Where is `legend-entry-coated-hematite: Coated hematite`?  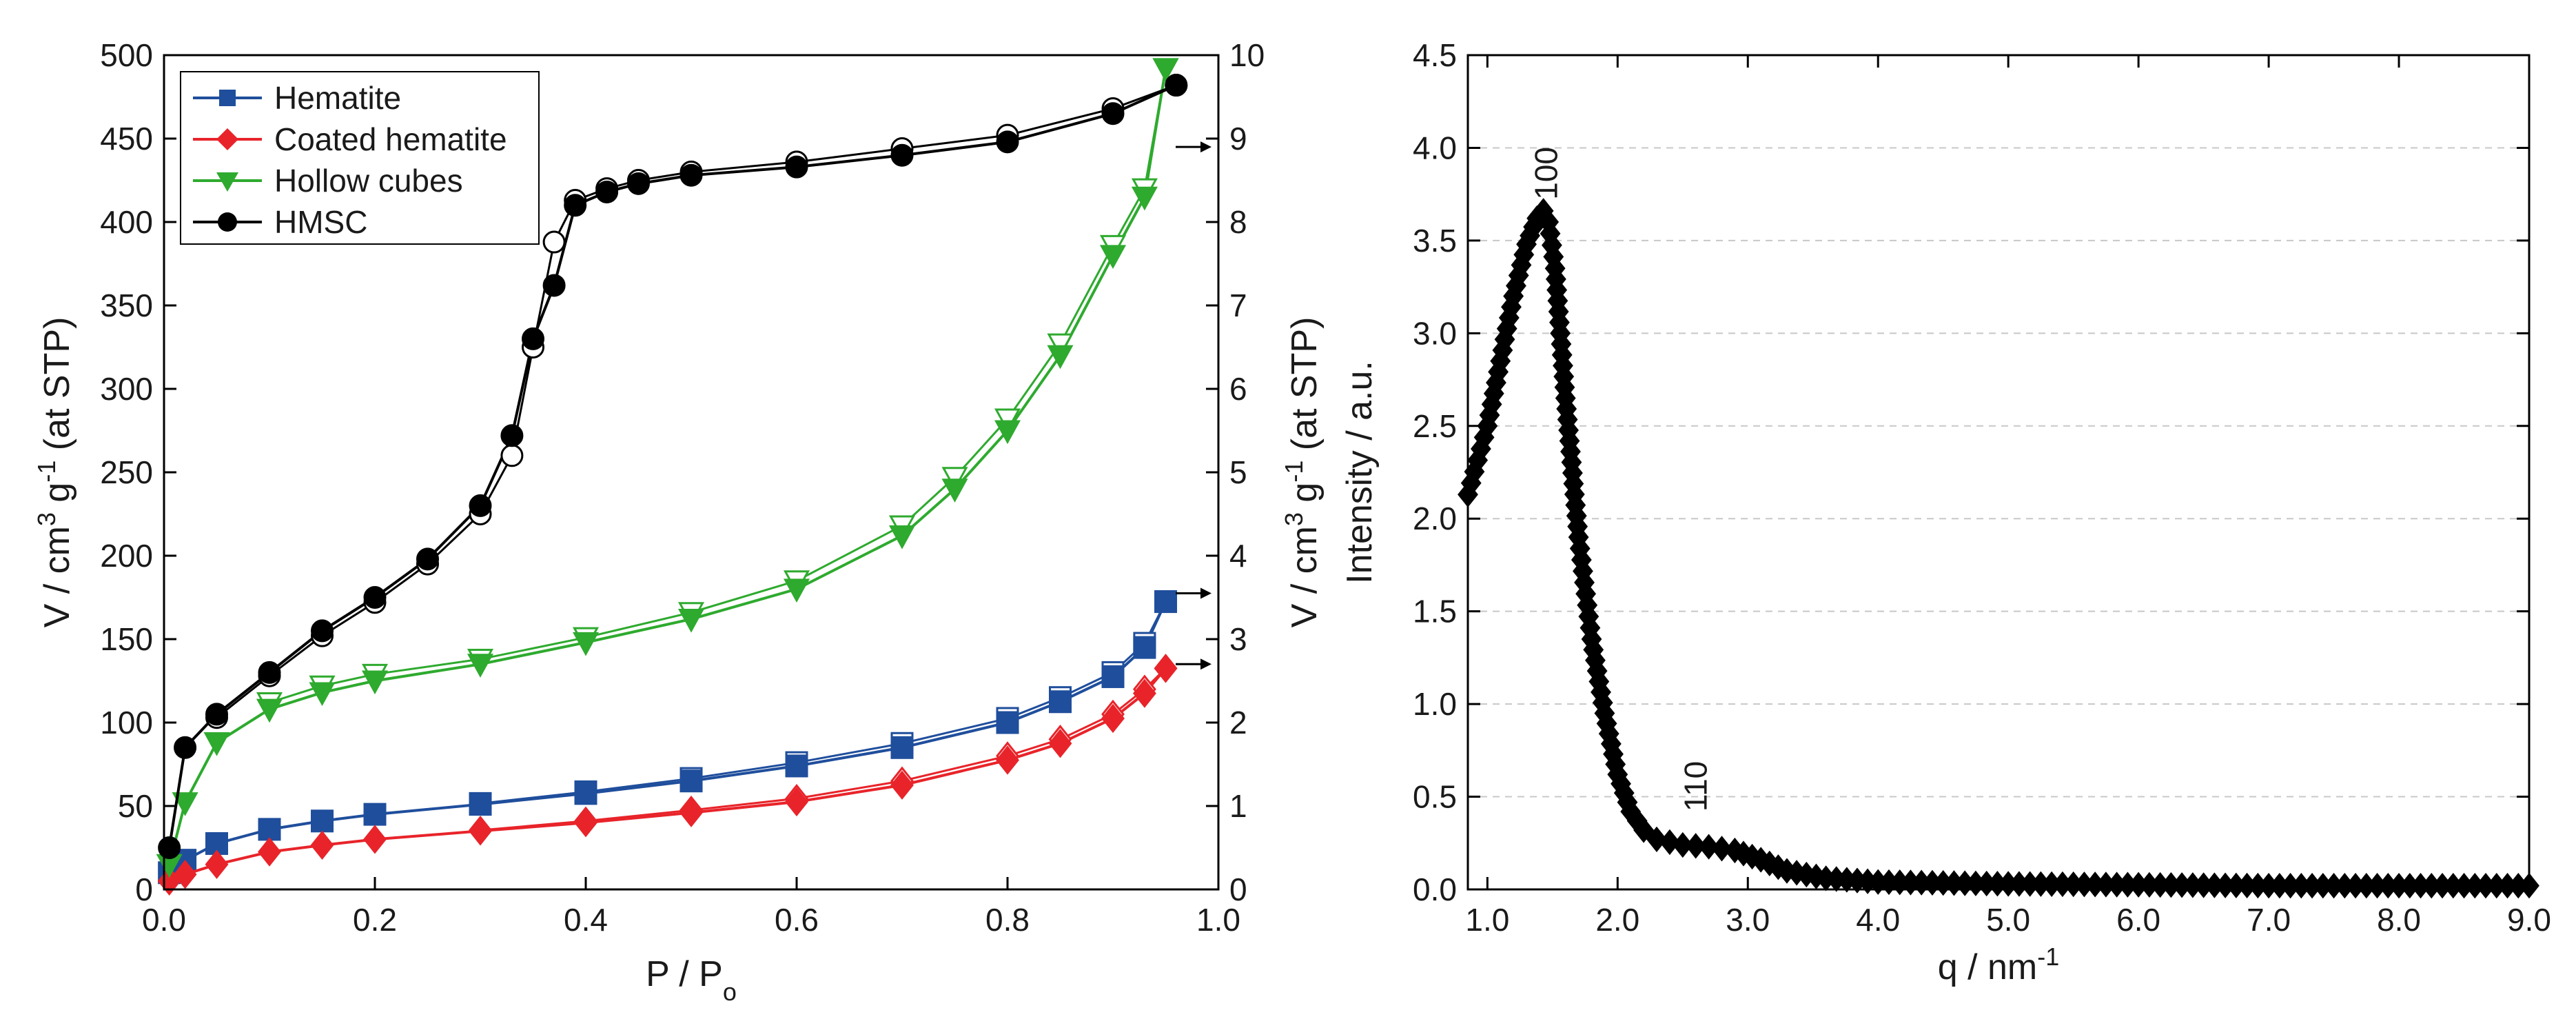 legend-entry-coated-hematite: Coated hematite is located at coordinates (350, 139).